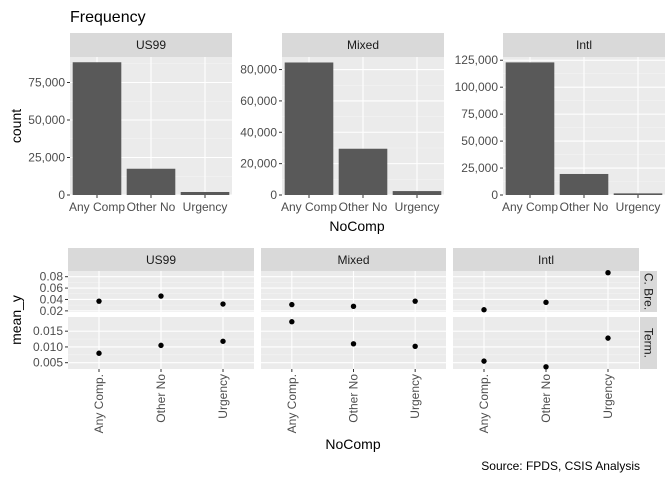 The width and height of the screenshot is (672, 480). What do you see at coordinates (48, 347) in the screenshot?
I see `ytick-label-term: 0.010` at bounding box center [48, 347].